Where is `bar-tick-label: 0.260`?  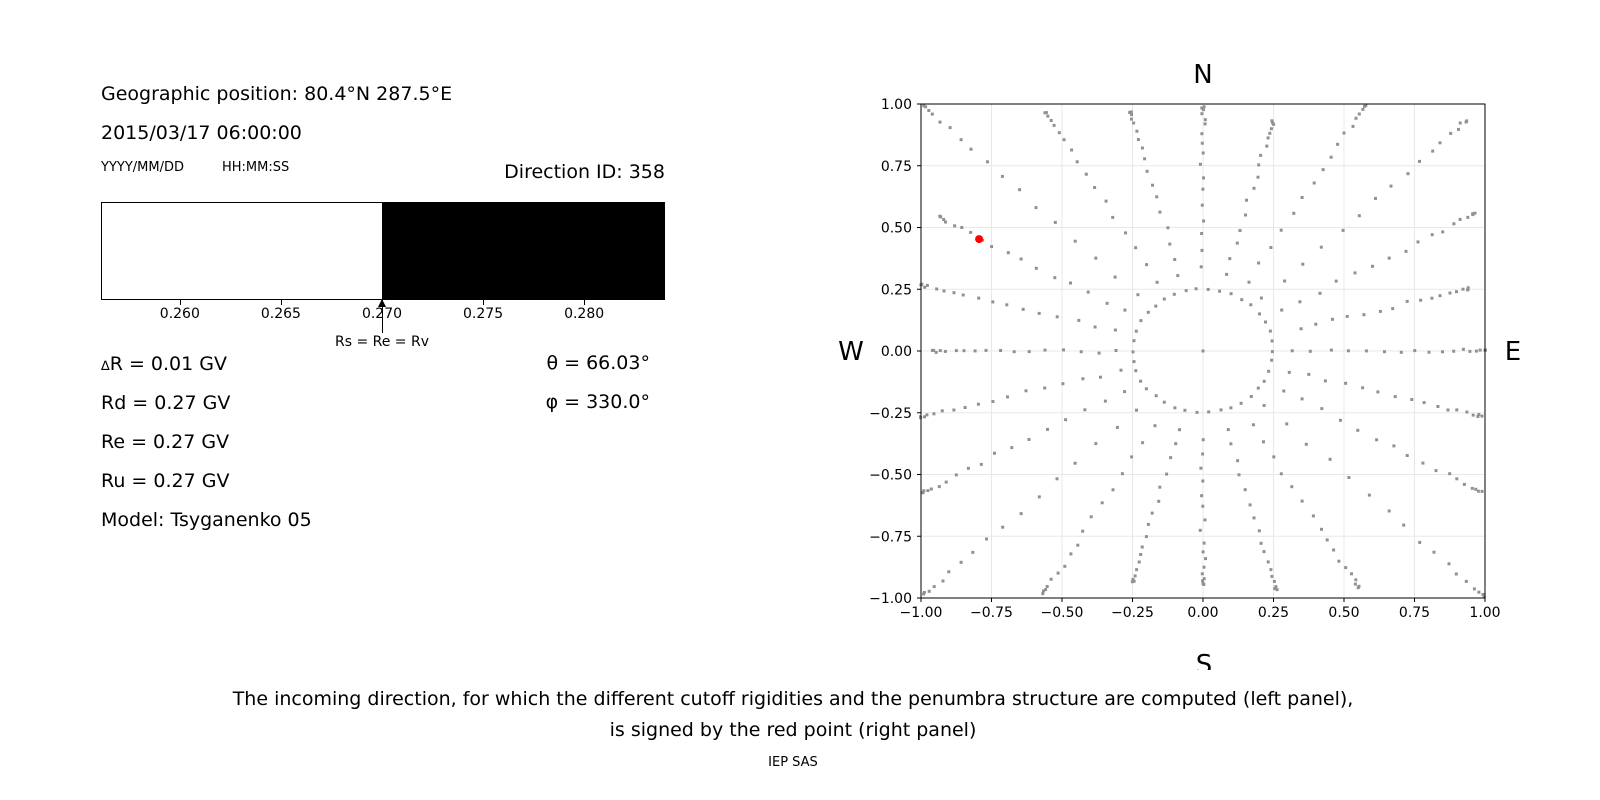
bar-tick-label: 0.260 is located at coordinates (179, 314).